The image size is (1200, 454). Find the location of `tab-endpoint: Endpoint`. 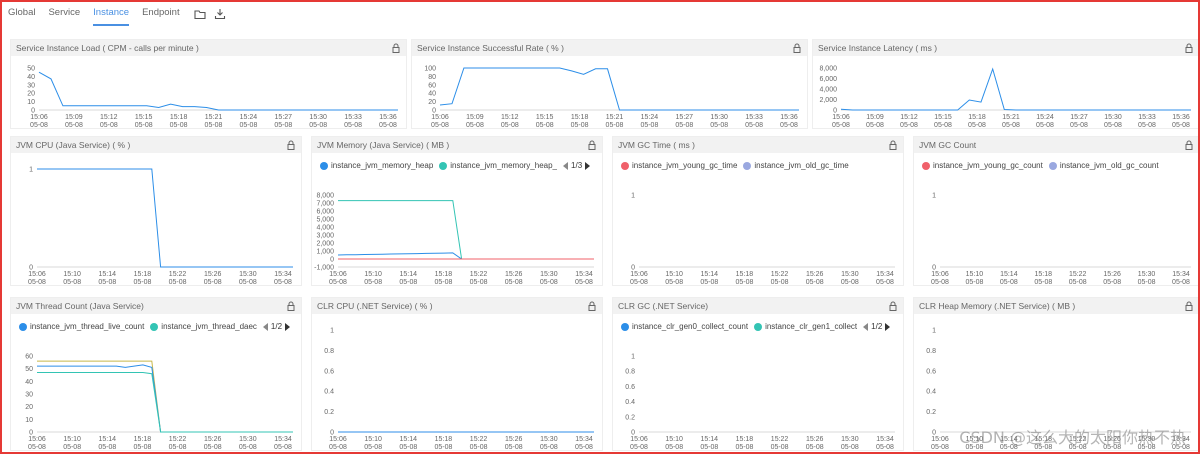

tab-endpoint: Endpoint is located at coordinates (161, 12).